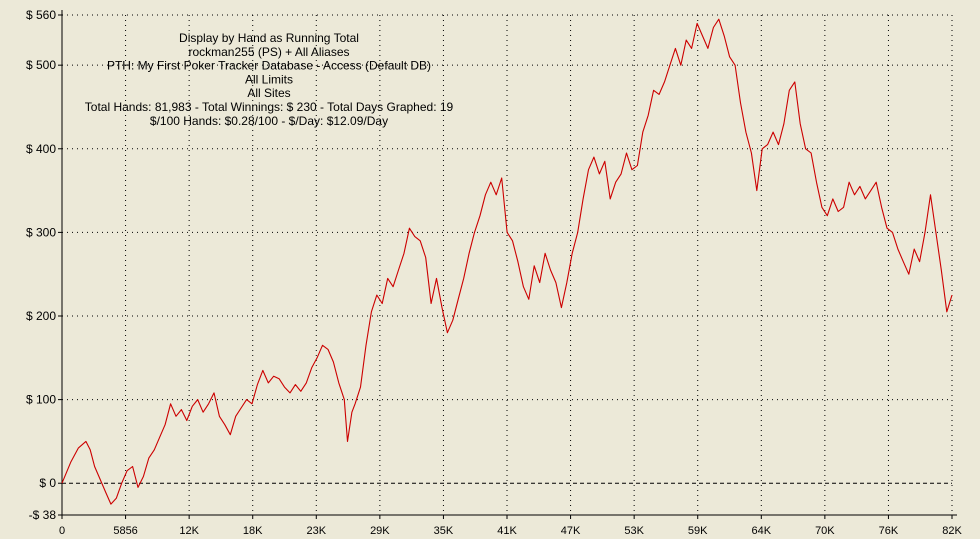 This screenshot has height=539, width=980. I want to click on x-tick-label: 41K, so click(507, 531).